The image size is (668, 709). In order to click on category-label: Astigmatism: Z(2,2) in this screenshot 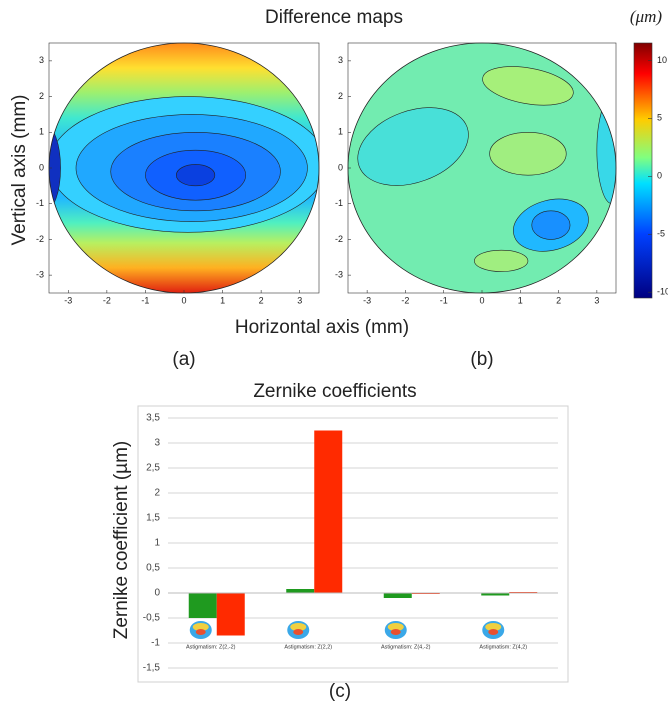, I will do `click(308, 647)`.